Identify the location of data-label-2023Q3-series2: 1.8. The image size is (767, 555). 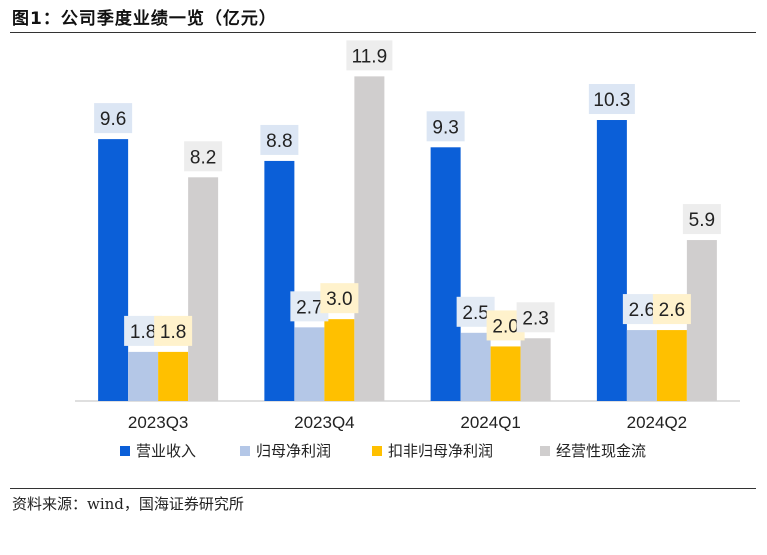
(173, 330).